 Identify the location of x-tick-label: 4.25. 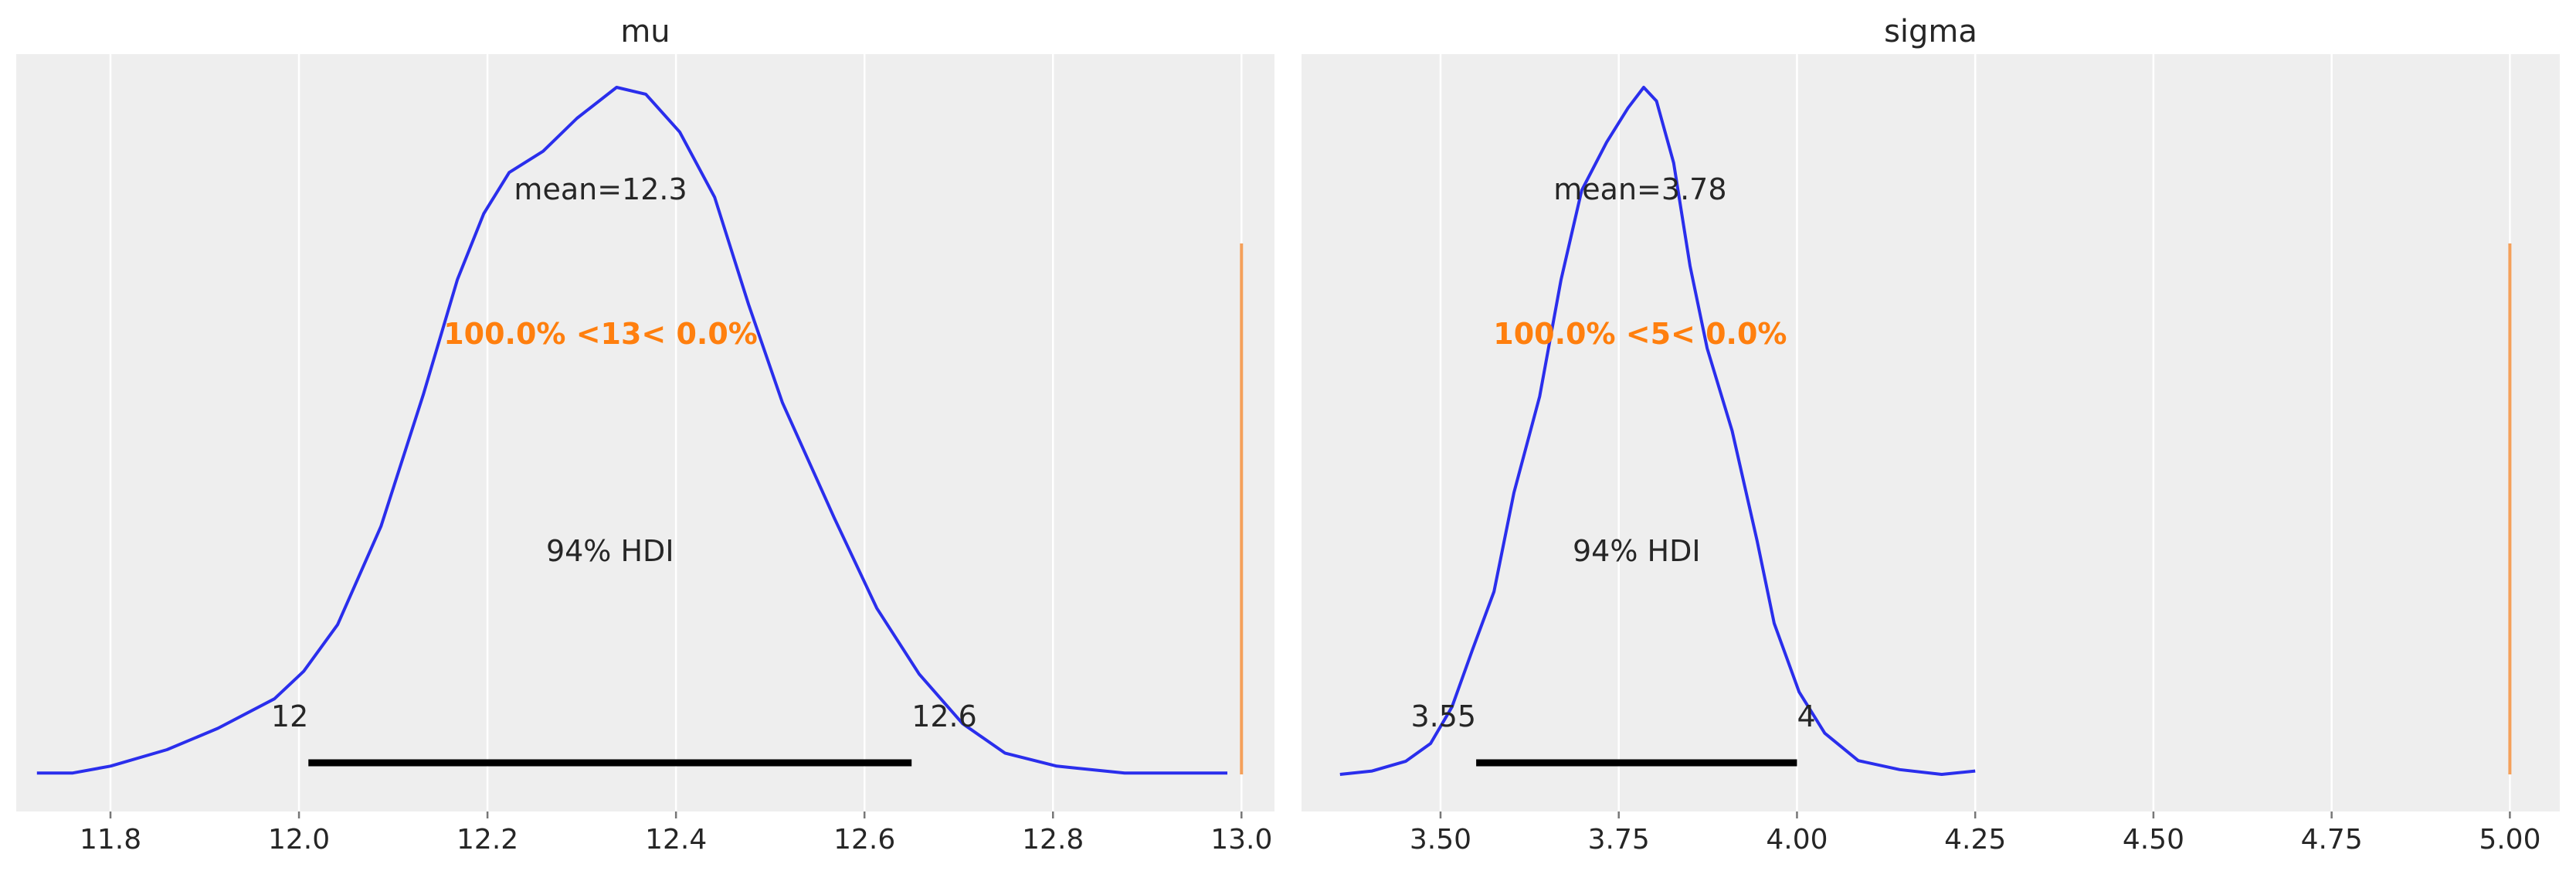
(1975, 840).